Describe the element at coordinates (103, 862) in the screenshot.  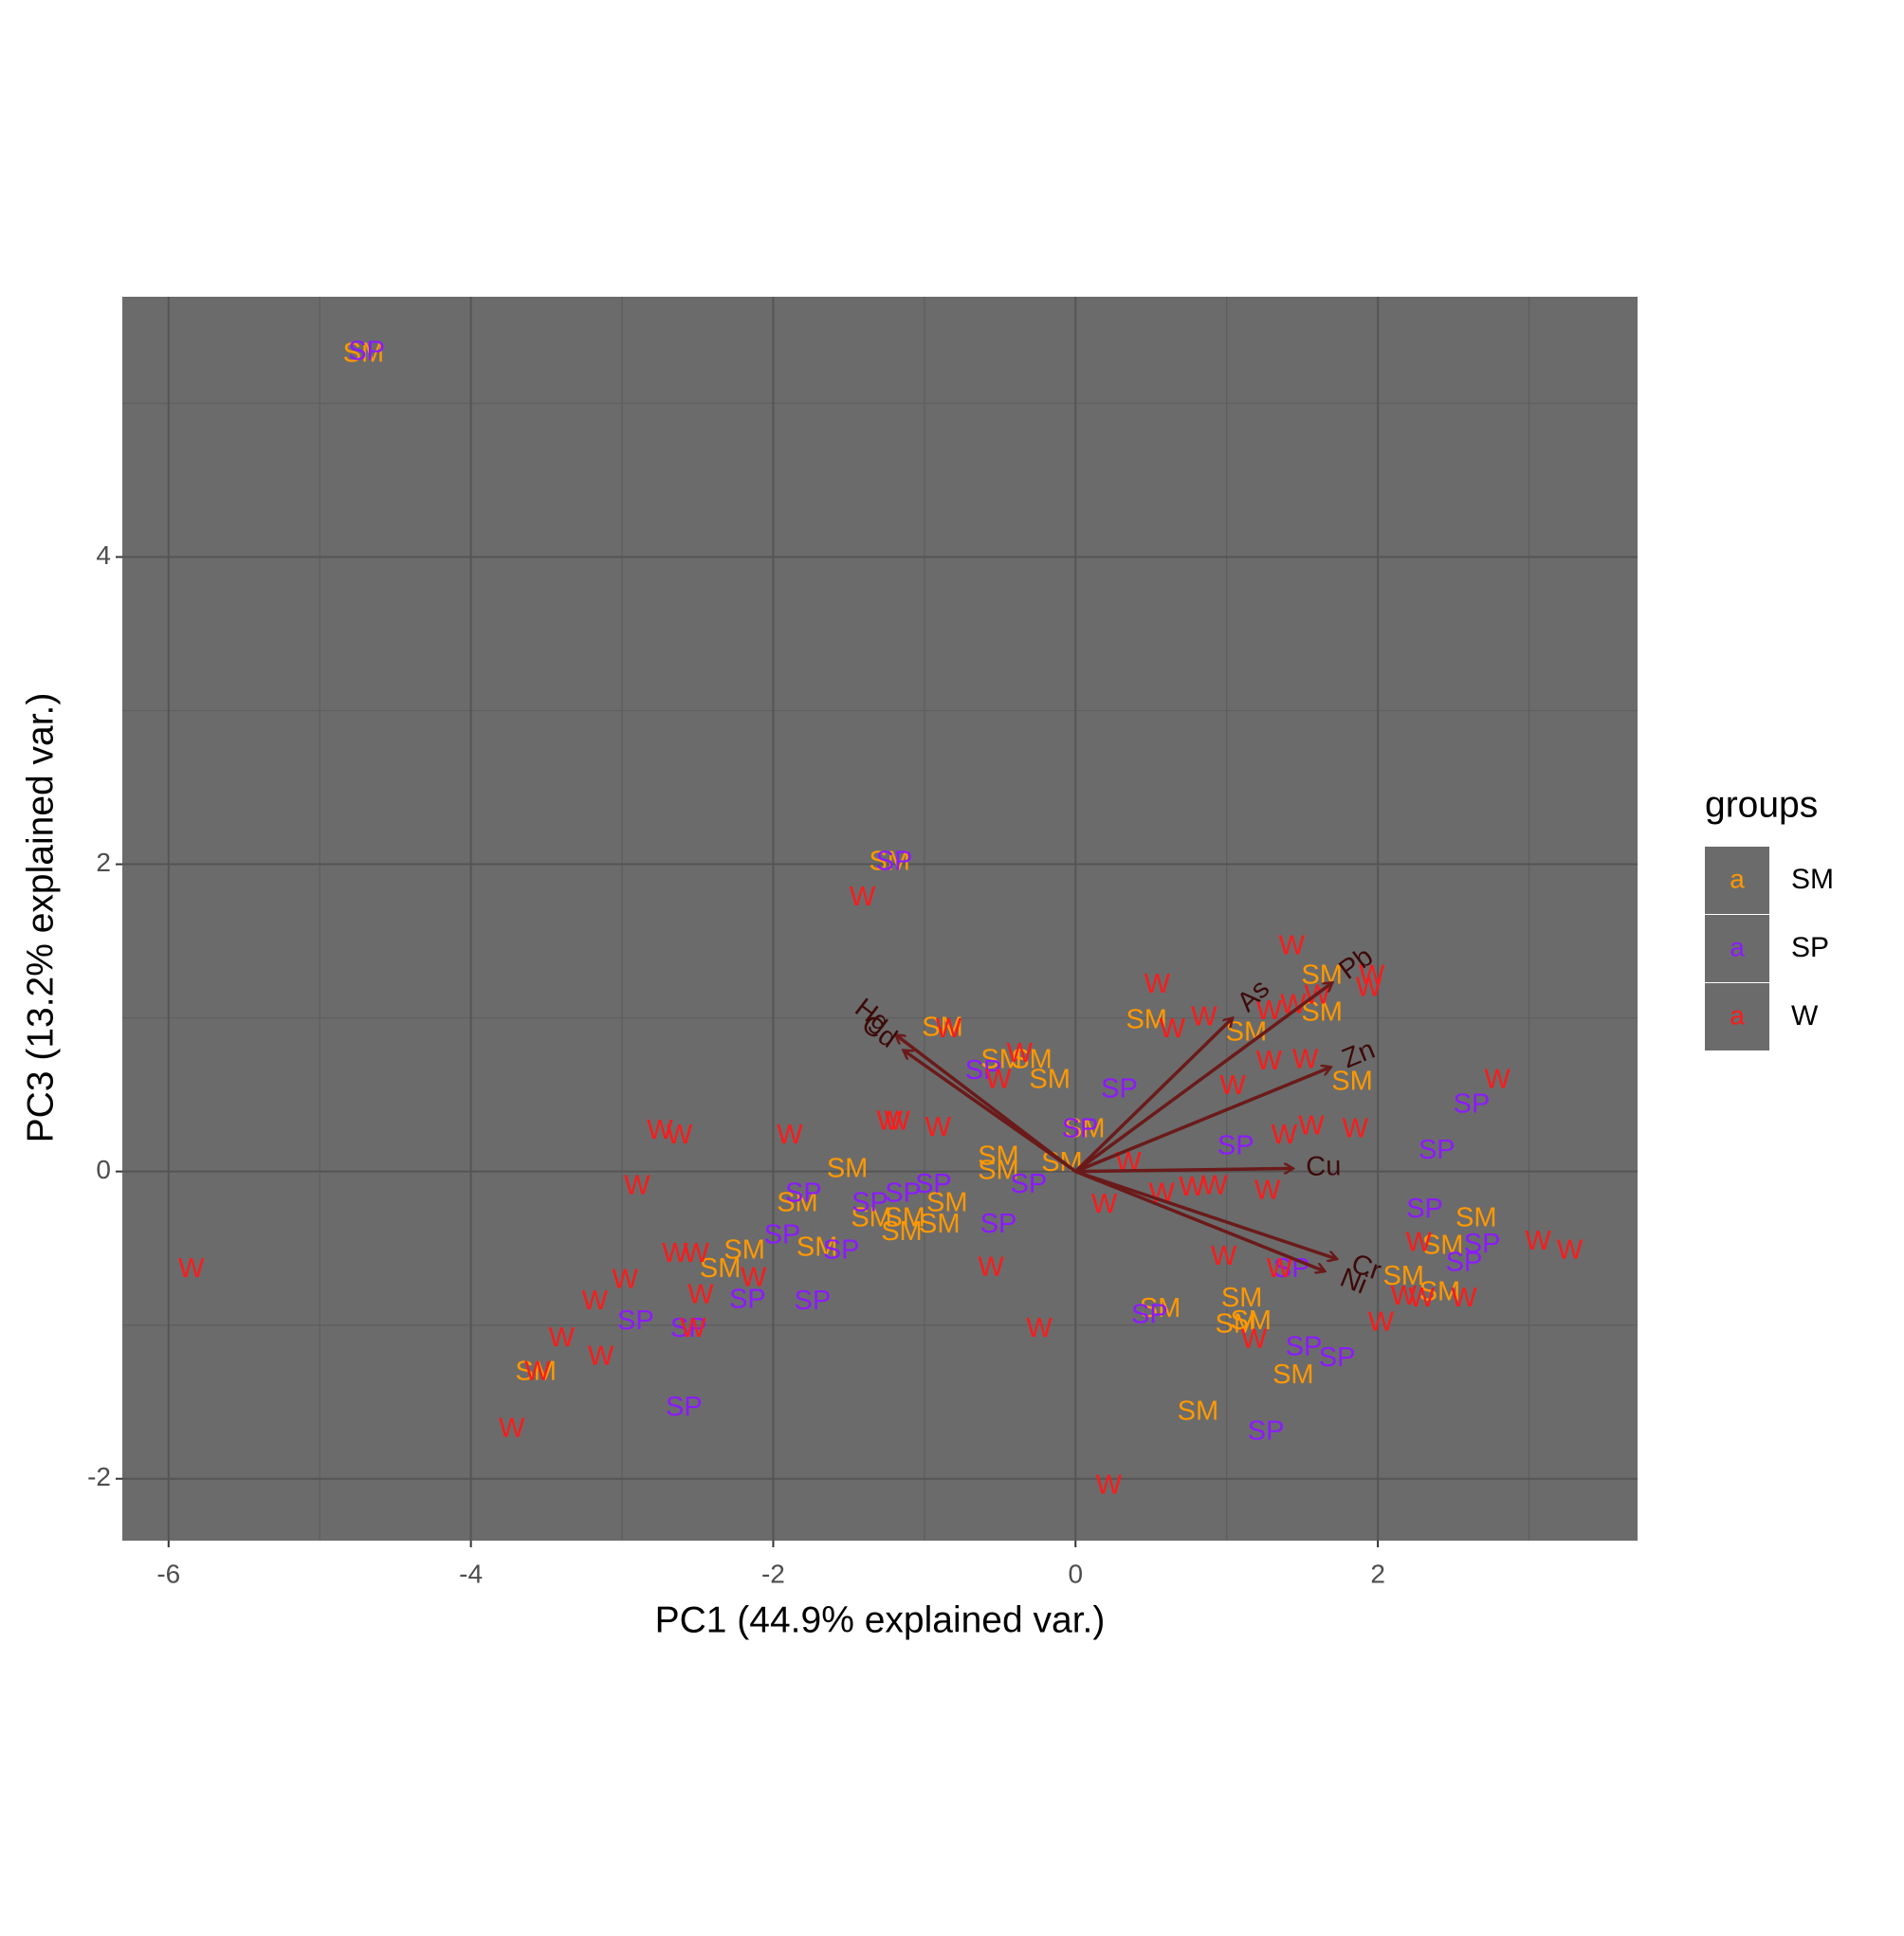
I see `y-tick-label: 2` at that location.